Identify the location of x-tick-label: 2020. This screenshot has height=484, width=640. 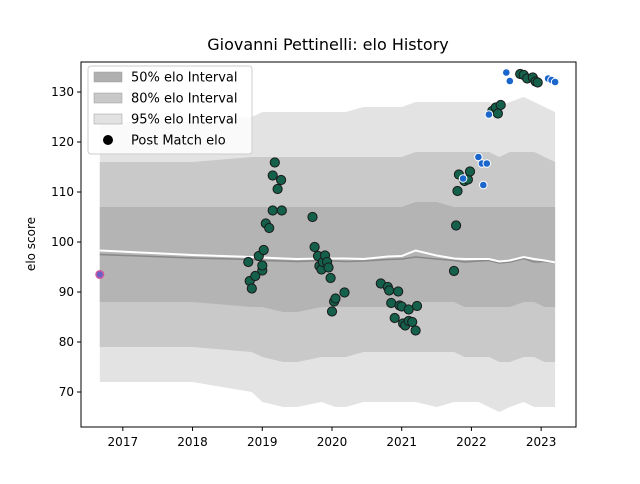
(332, 442).